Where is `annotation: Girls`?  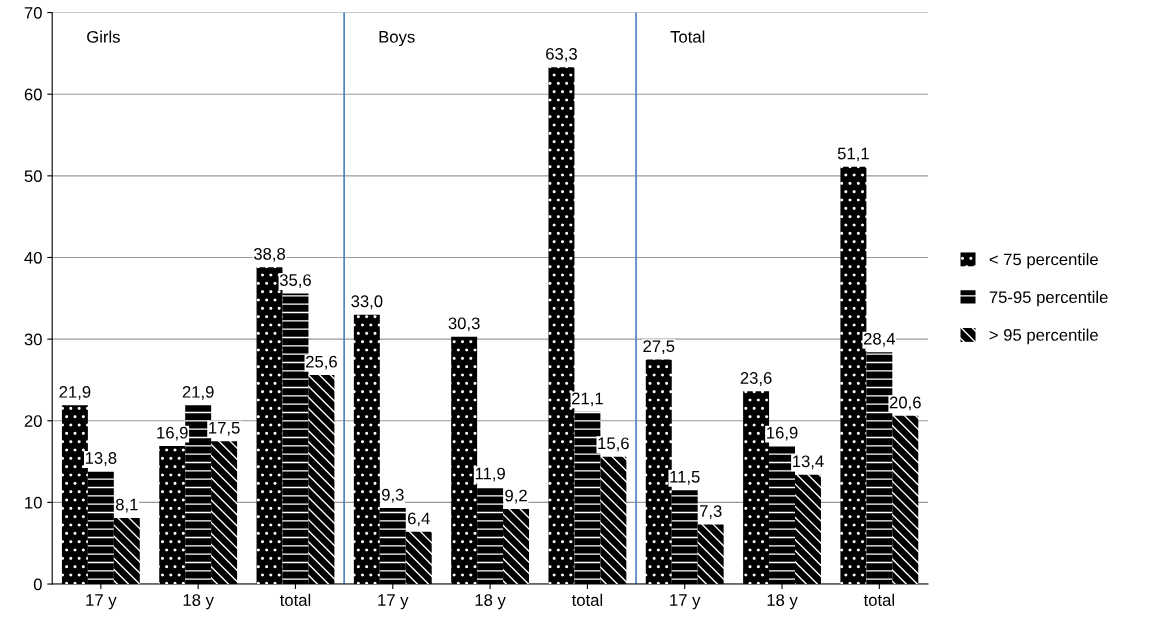
annotation: Girls is located at coordinates (103, 36).